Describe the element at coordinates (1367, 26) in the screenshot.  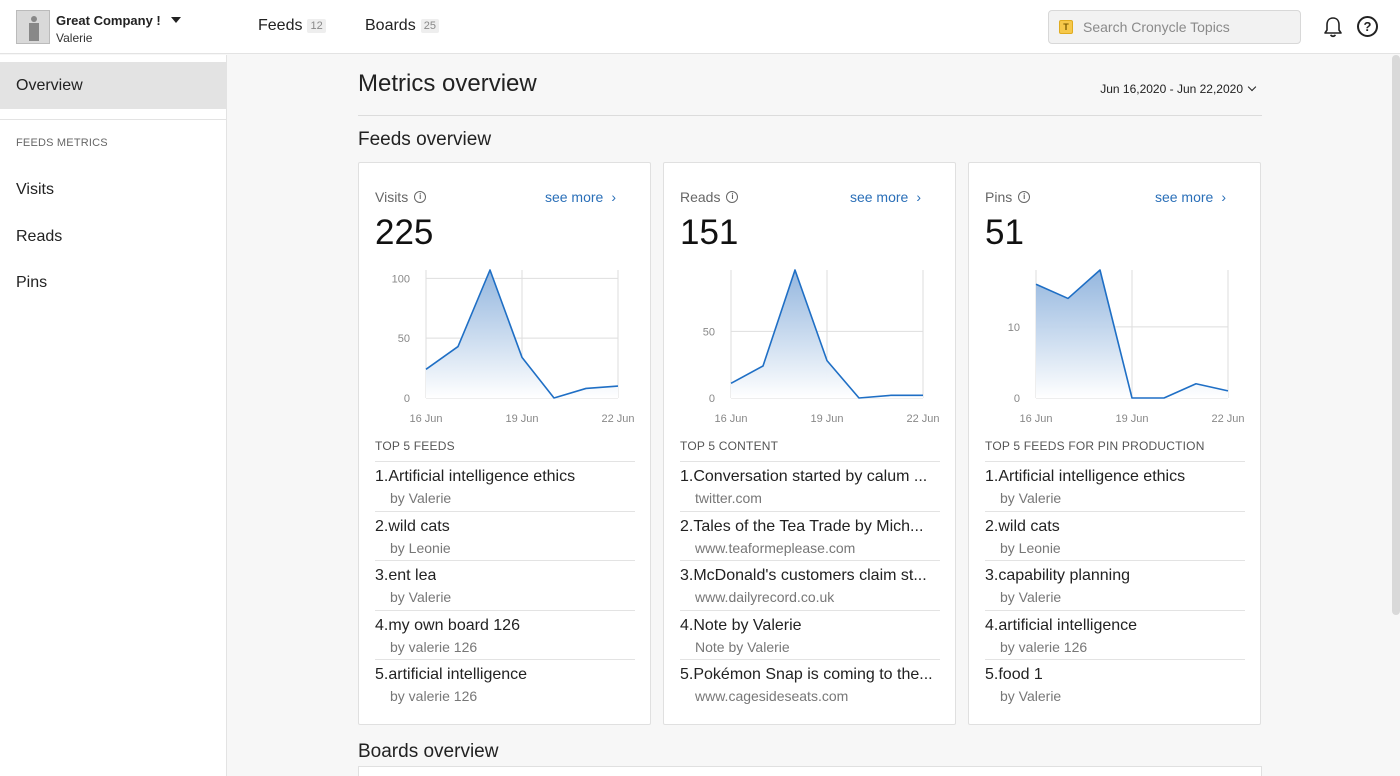
I see `help-icon: ?` at that location.